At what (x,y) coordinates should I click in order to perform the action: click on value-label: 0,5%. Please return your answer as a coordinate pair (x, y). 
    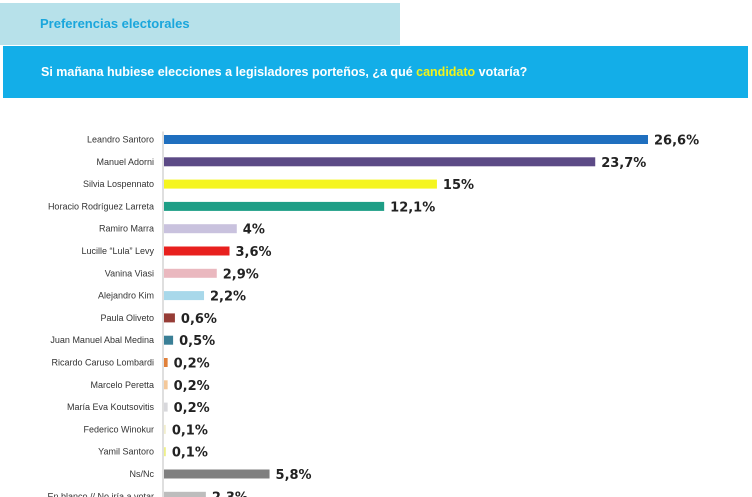
    Looking at the image, I should click on (197, 341).